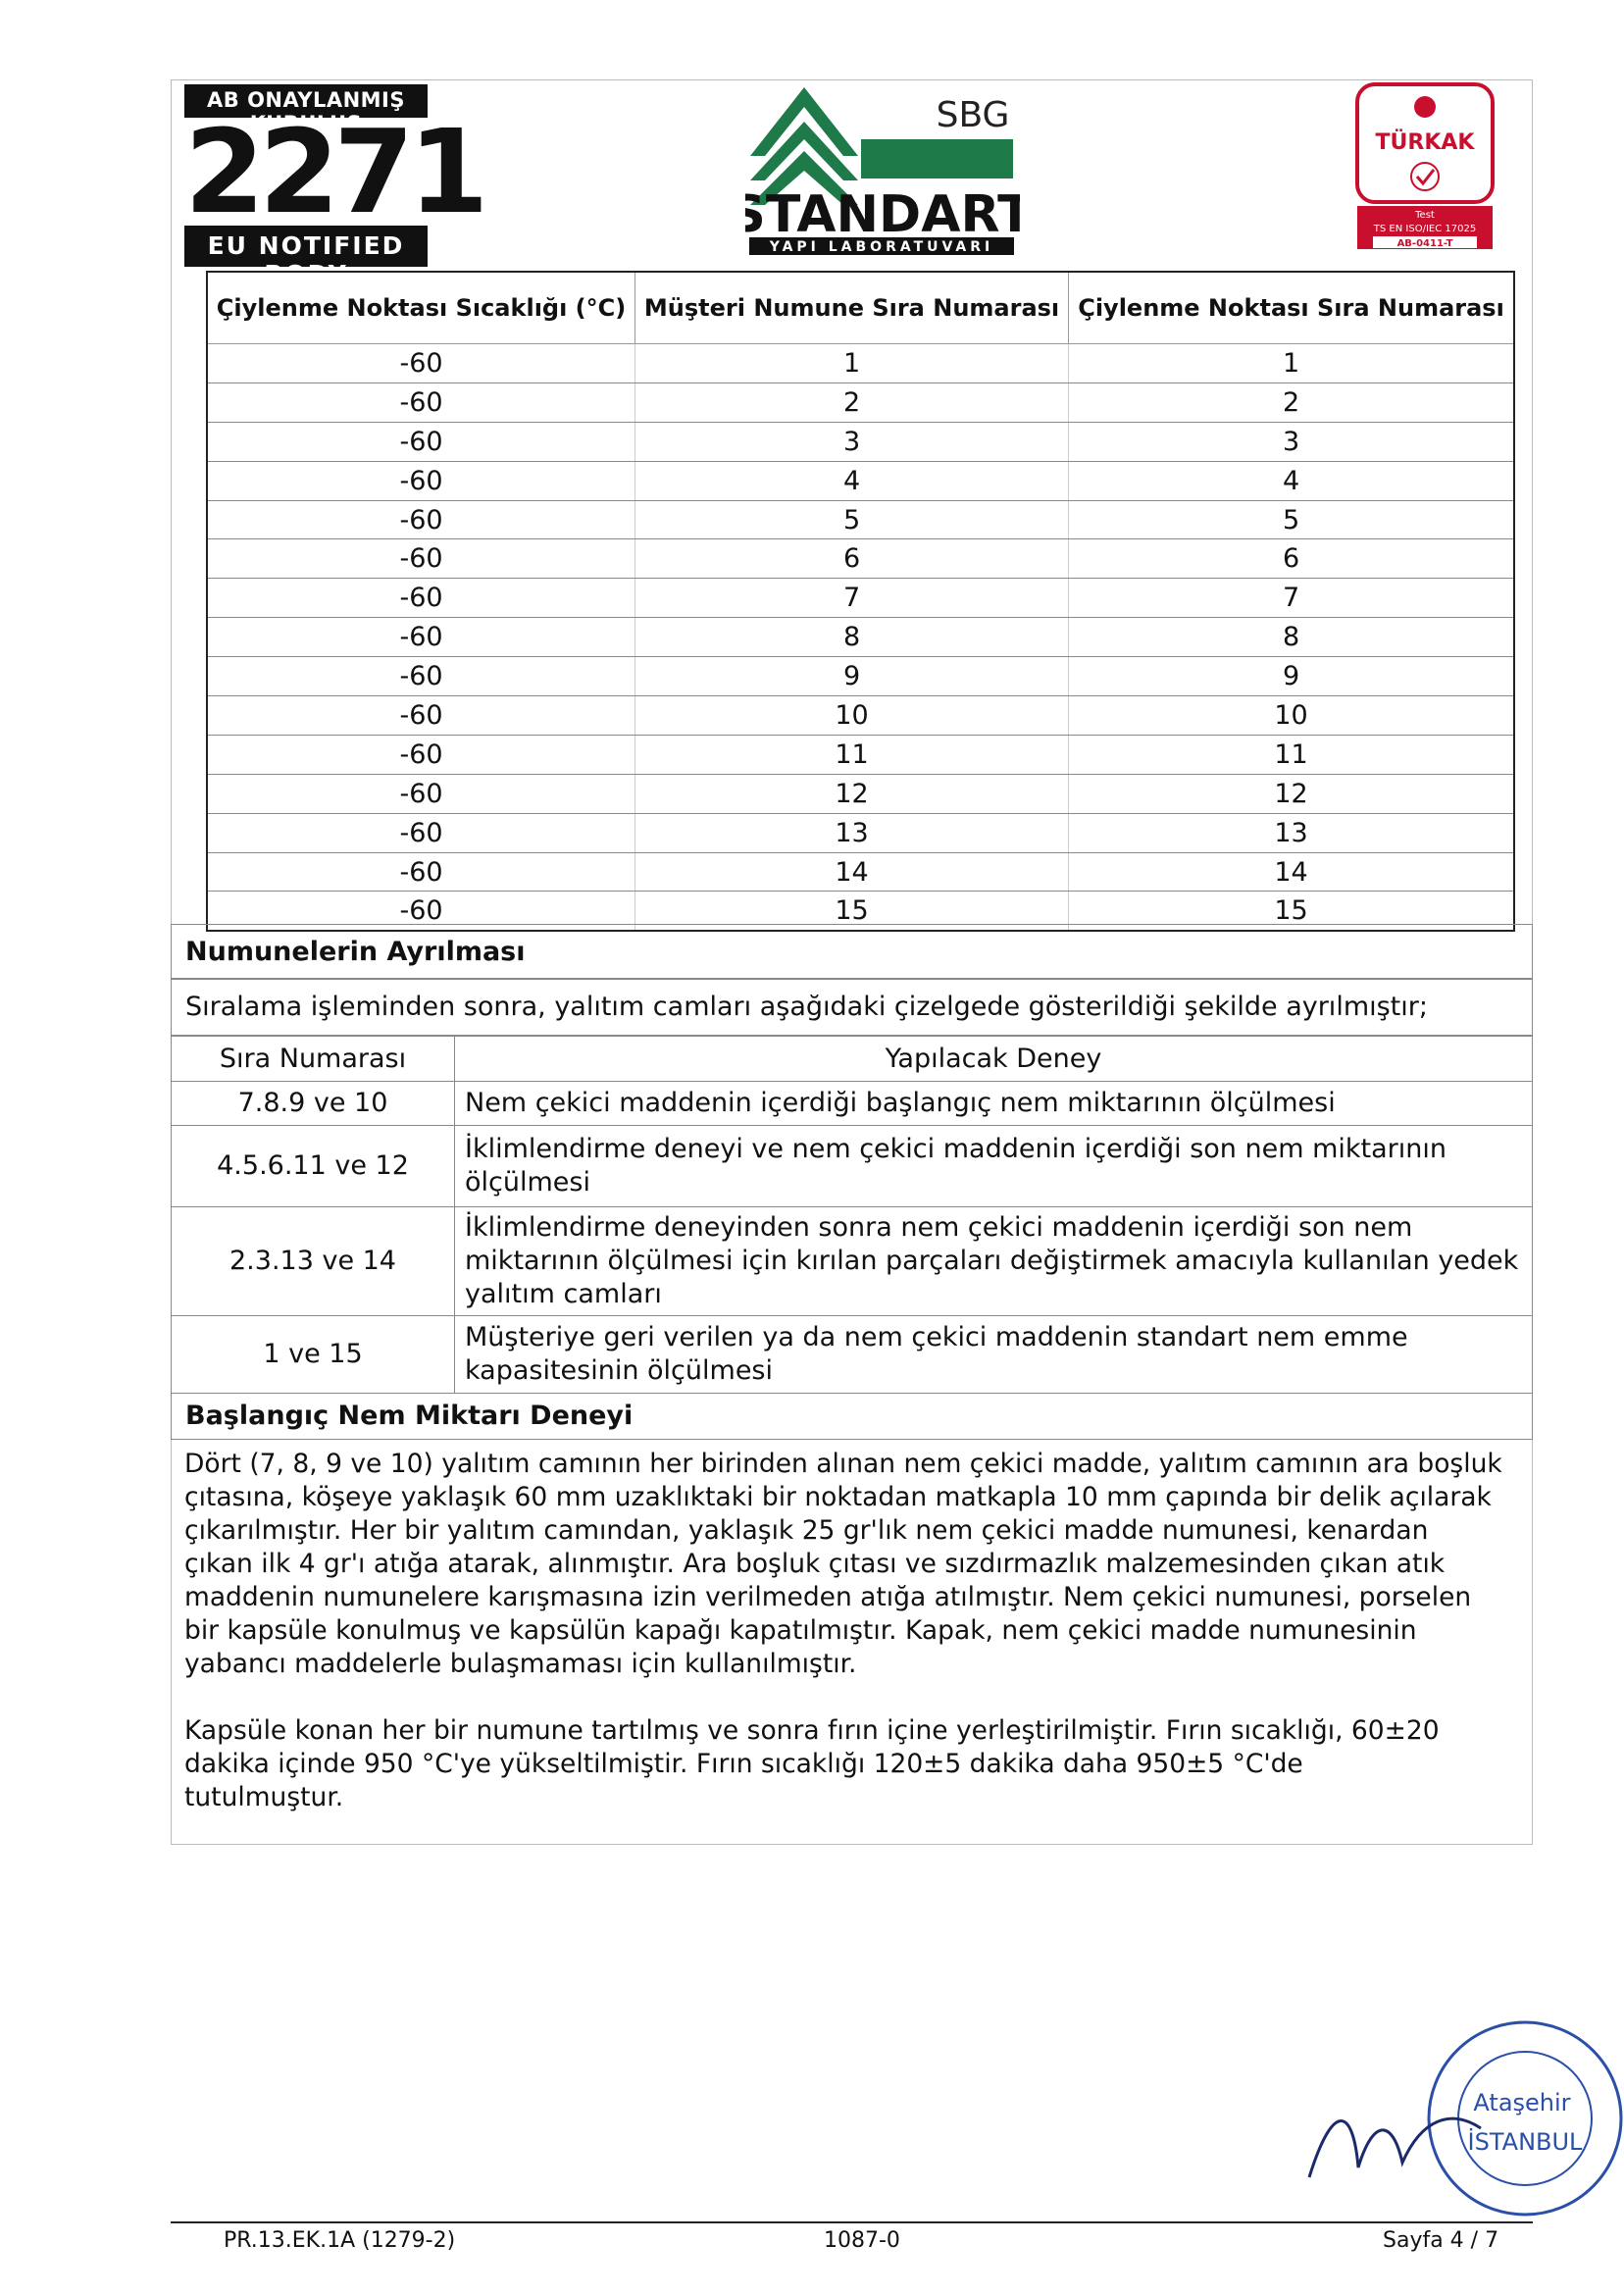 The image size is (1624, 2294). I want to click on table-row: -60 15 15, so click(860, 911).